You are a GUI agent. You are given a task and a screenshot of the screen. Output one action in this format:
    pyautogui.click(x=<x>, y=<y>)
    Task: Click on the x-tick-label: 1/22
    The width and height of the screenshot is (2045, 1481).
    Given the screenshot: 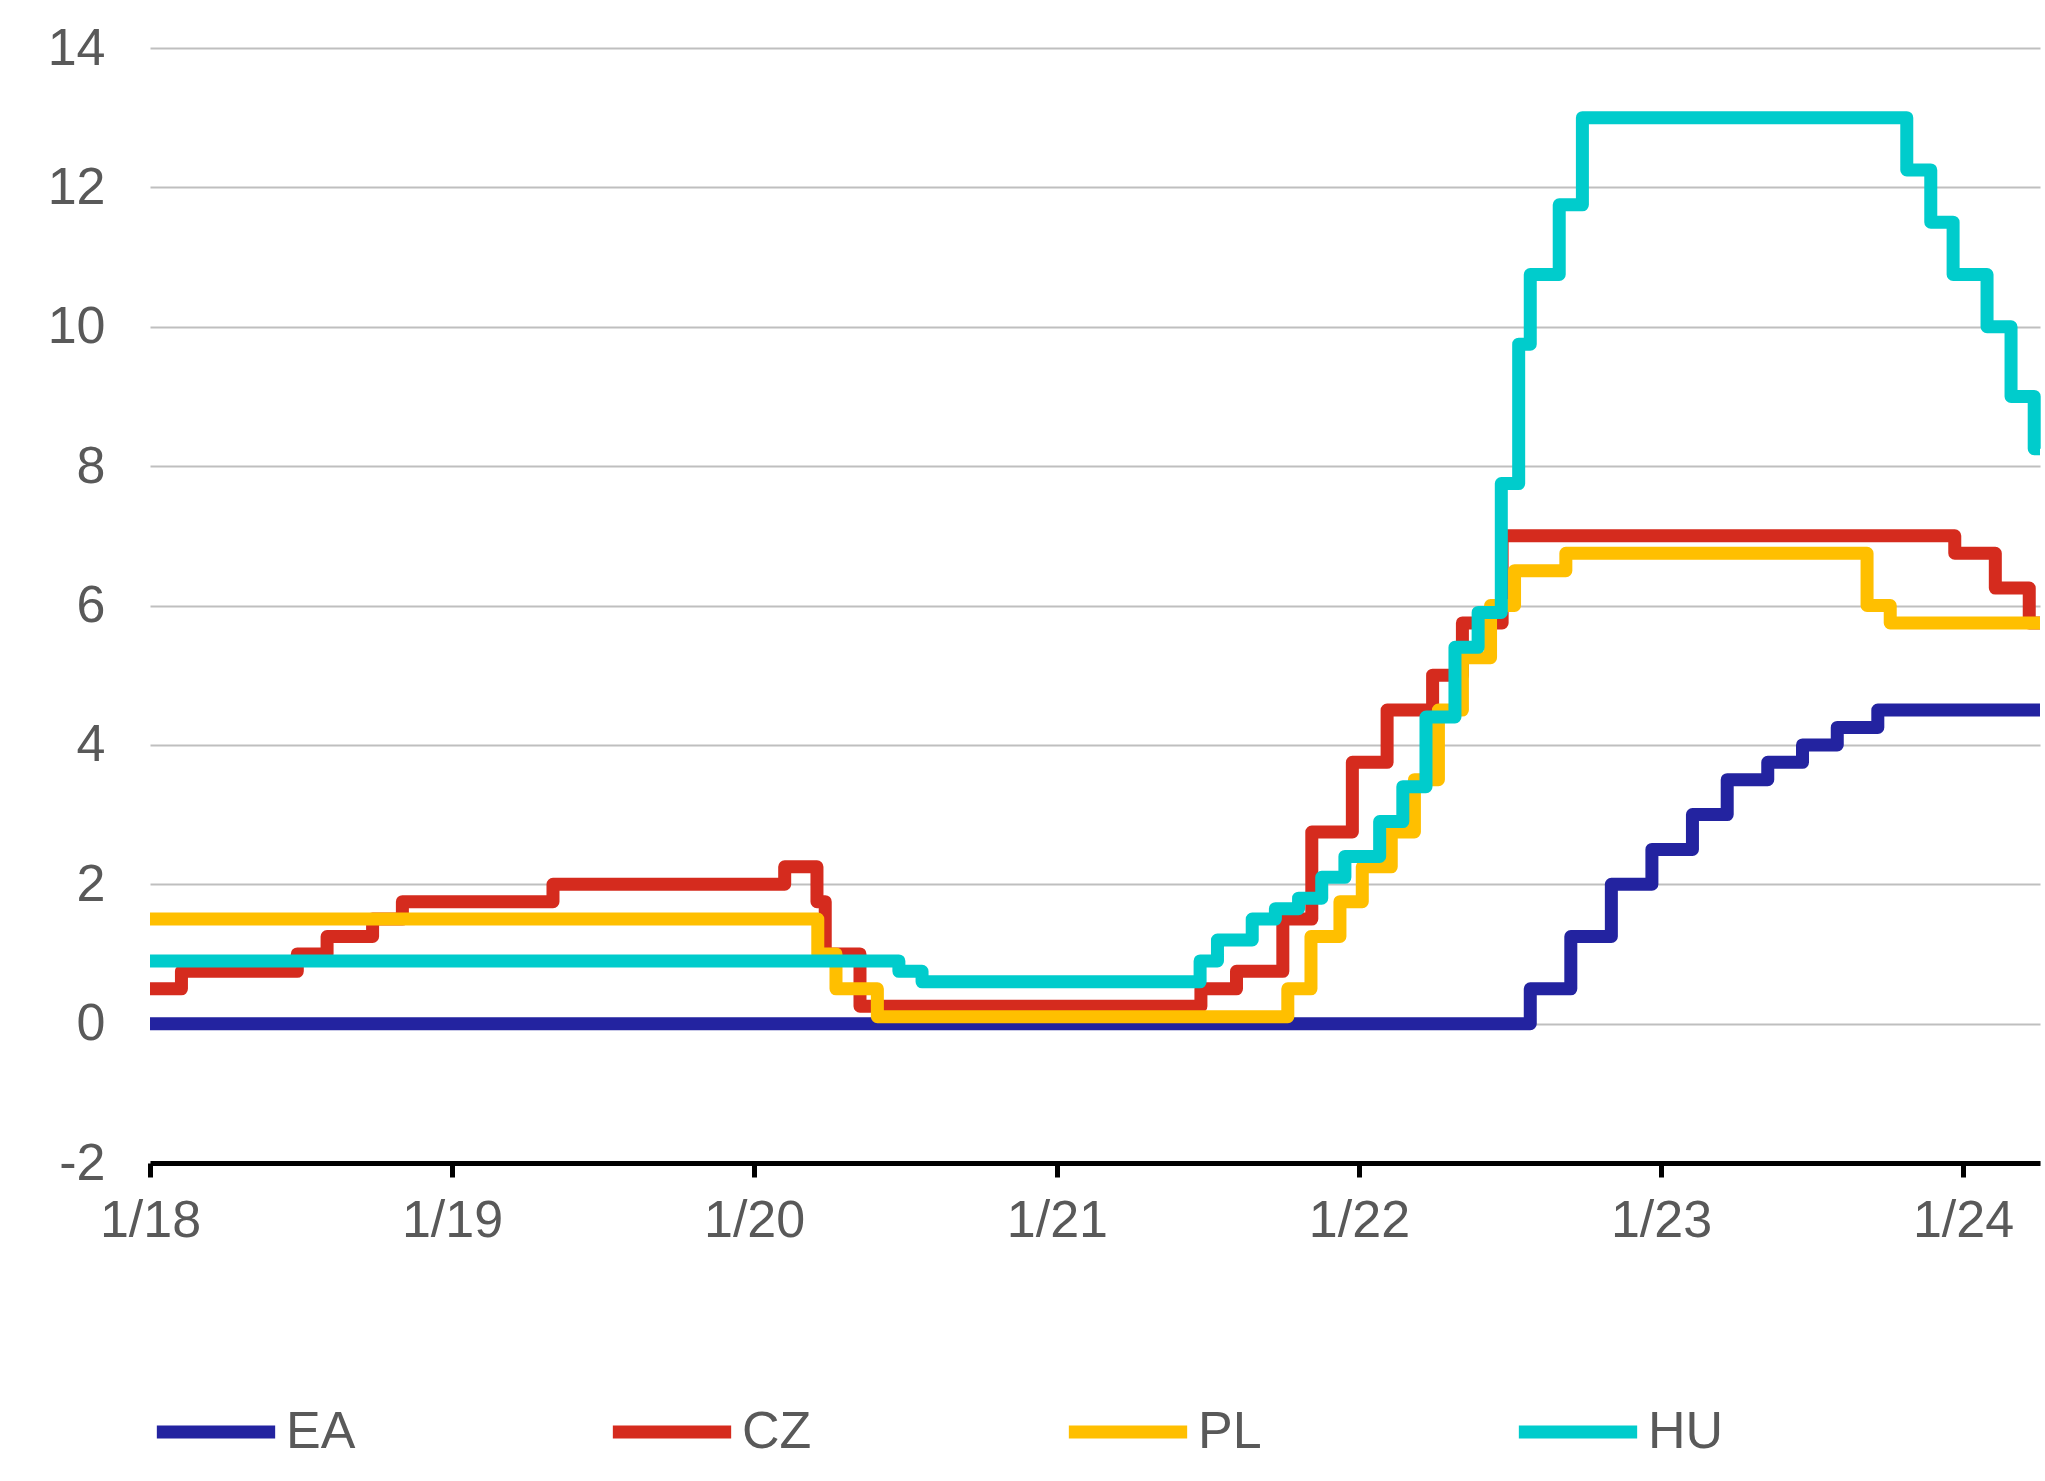 What is the action you would take?
    pyautogui.click(x=1359, y=1218)
    